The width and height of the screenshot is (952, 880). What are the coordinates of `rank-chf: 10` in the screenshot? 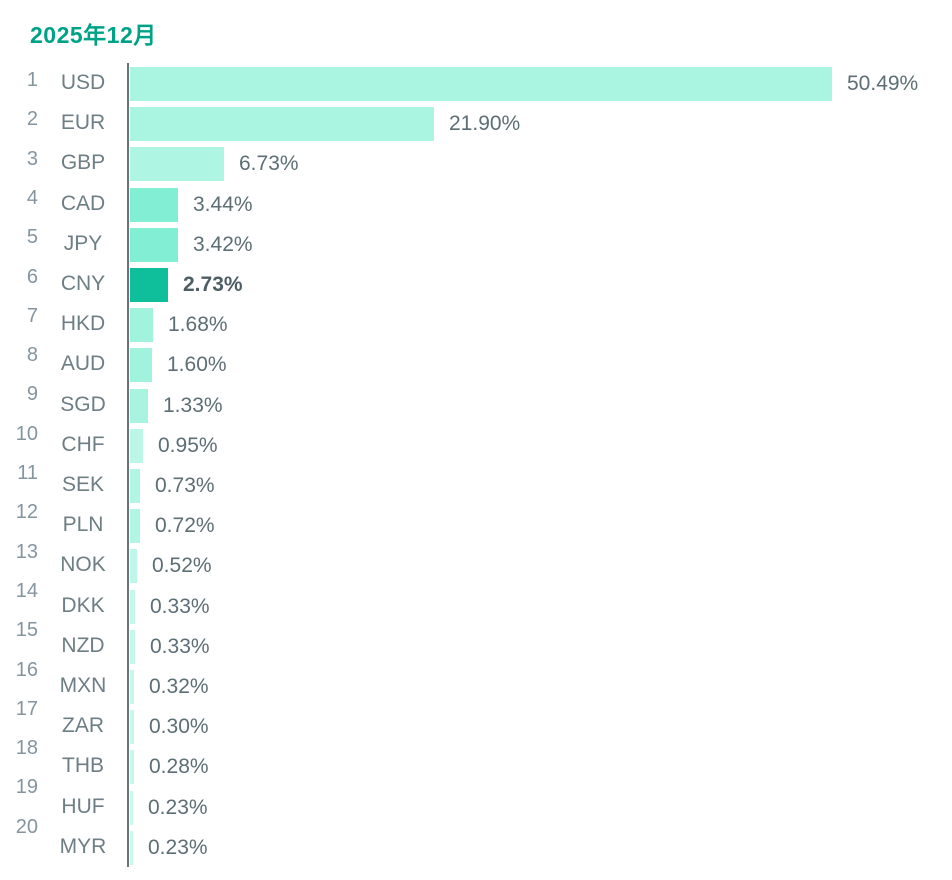 It's located at (26, 433).